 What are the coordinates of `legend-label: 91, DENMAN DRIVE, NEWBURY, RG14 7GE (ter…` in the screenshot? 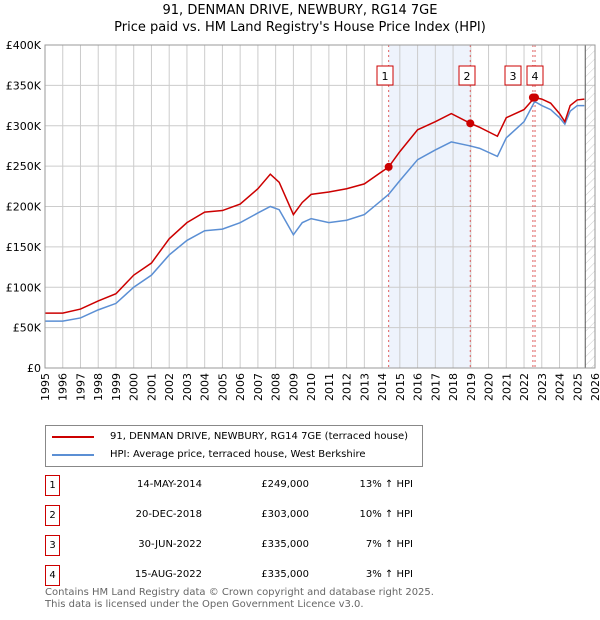 It's located at (259, 436).